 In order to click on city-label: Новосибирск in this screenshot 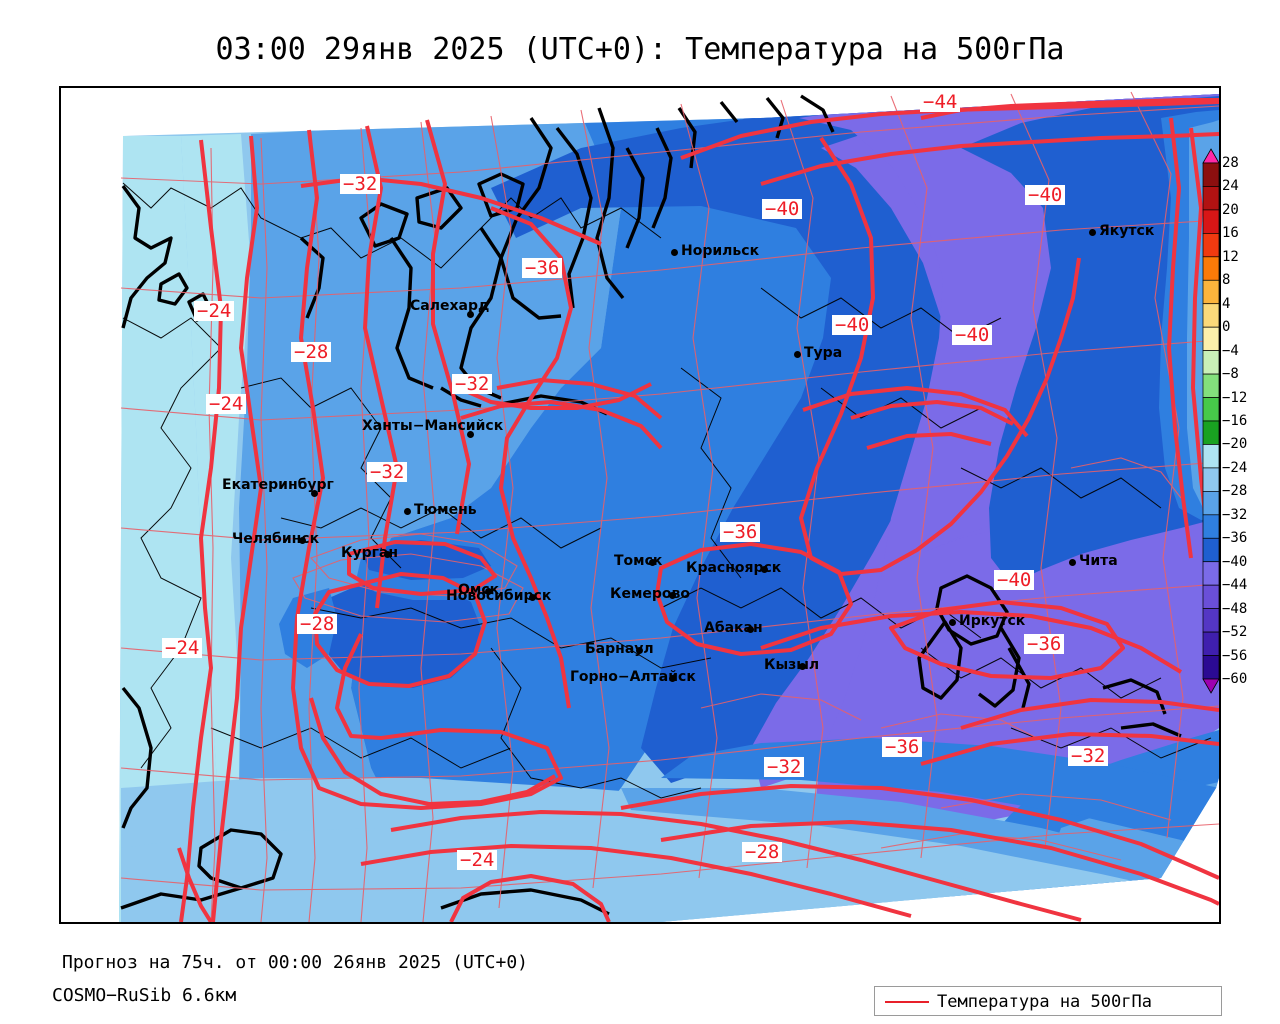, I will do `click(499, 596)`.